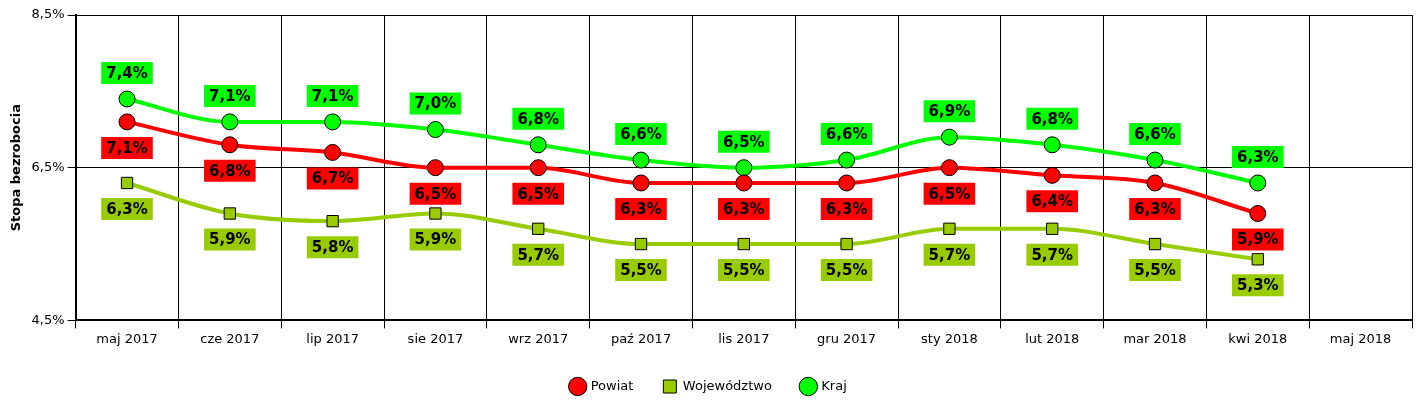  Describe the element at coordinates (727, 385) in the screenshot. I see `legend-label: Województwo` at that location.